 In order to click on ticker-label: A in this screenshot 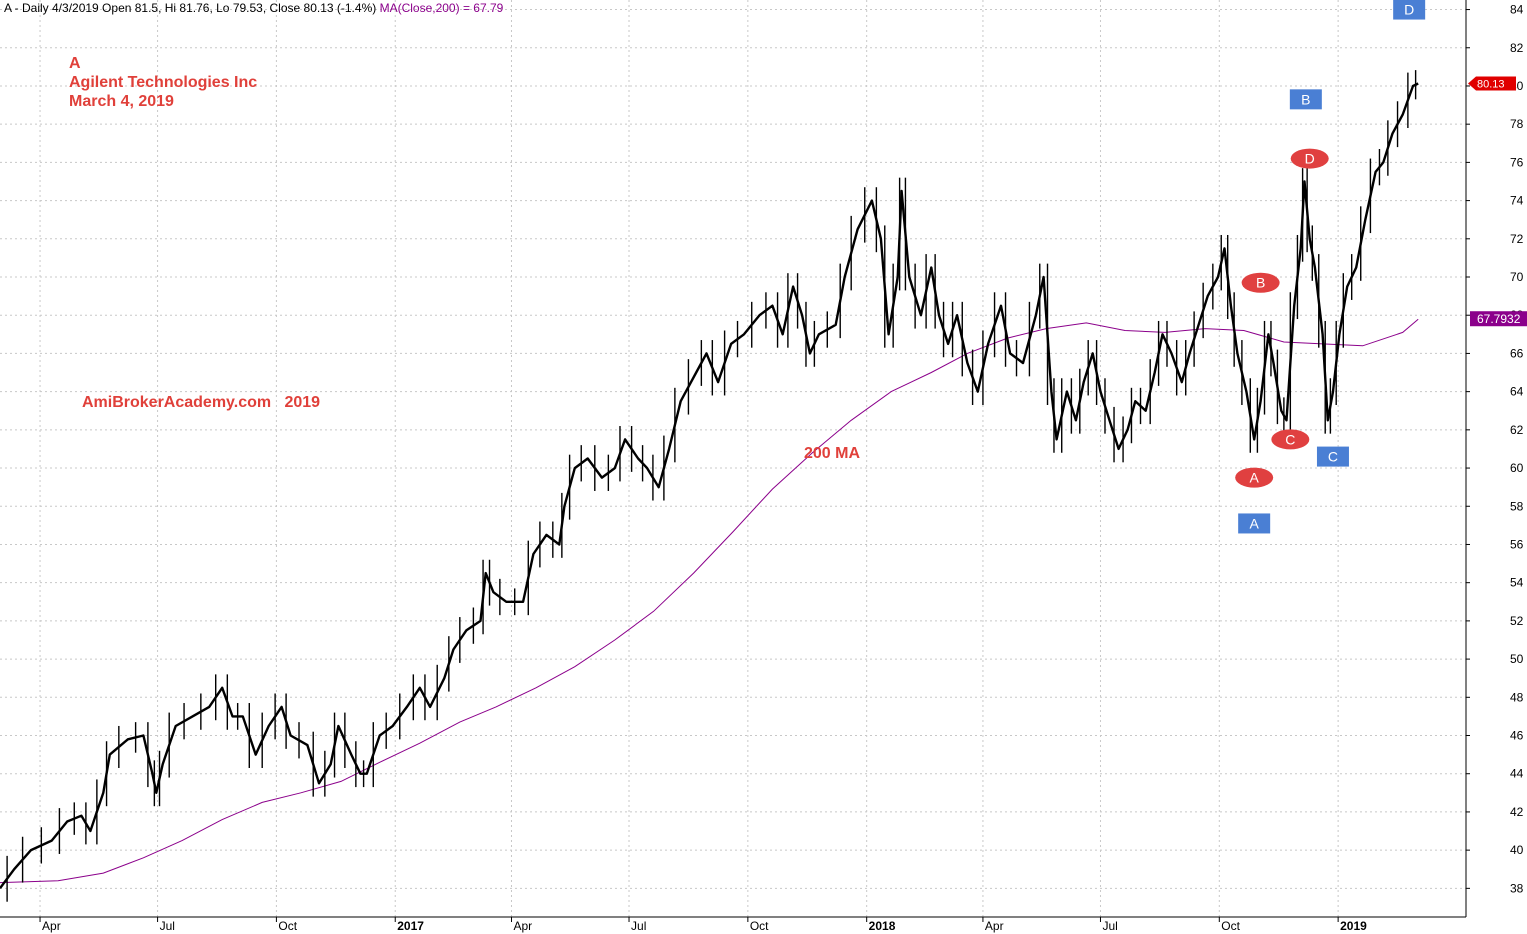, I will do `click(75, 63)`.